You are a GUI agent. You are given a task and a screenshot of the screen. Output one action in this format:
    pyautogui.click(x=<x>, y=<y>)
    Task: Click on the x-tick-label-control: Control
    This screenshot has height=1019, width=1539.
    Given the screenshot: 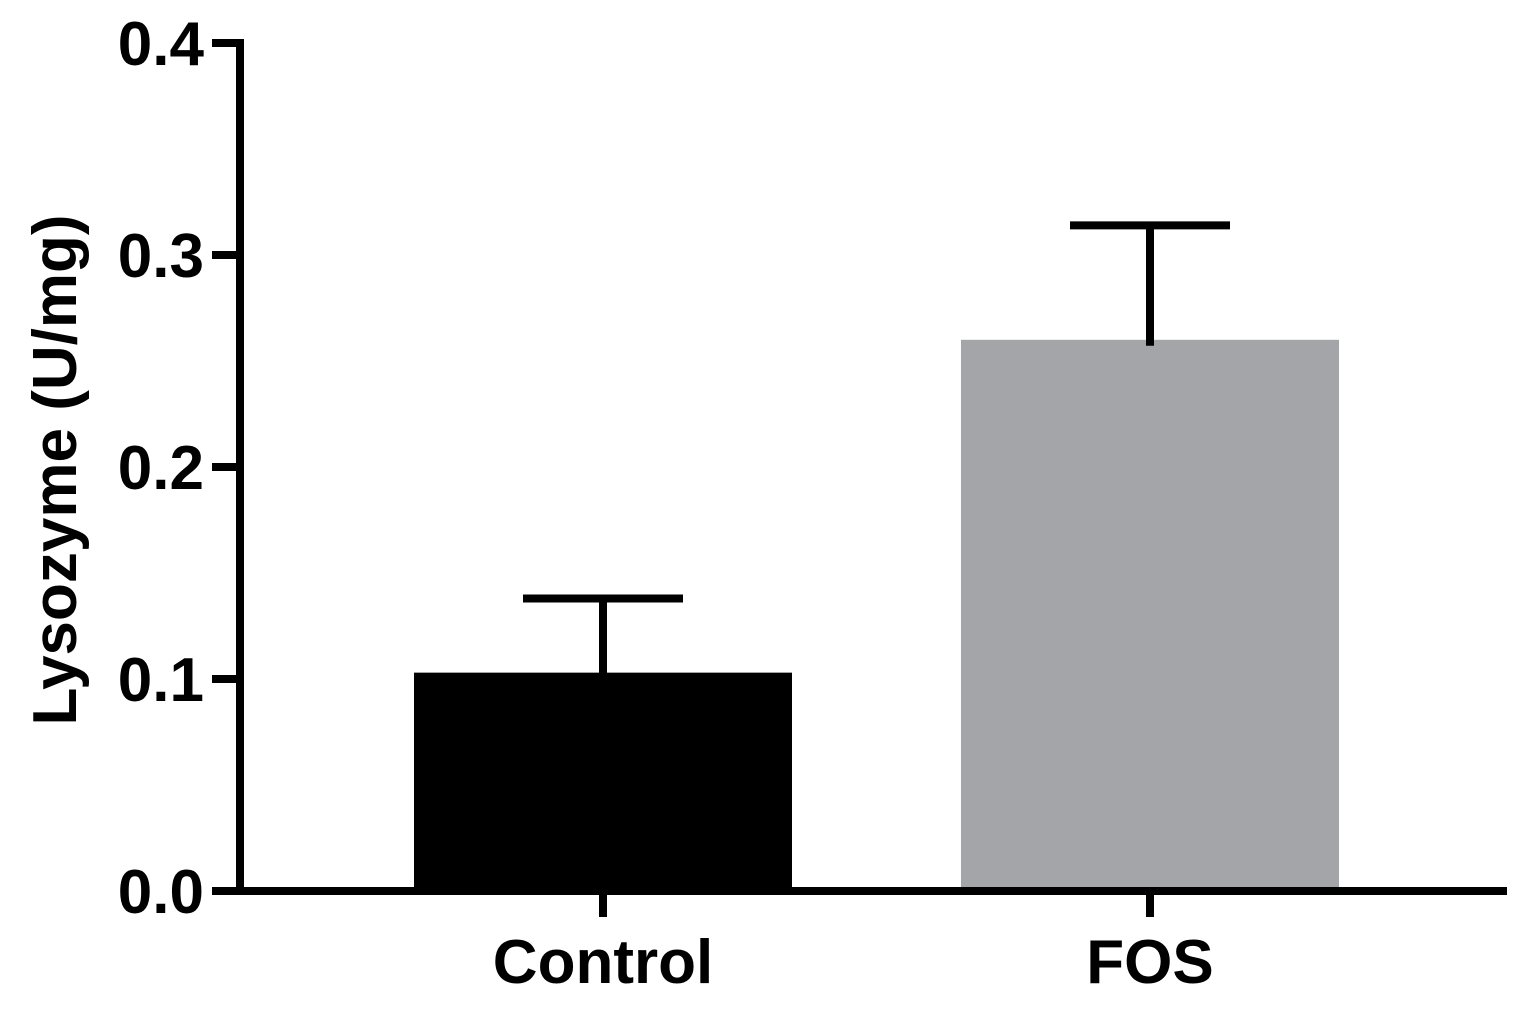 What is the action you would take?
    pyautogui.click(x=603, y=962)
    